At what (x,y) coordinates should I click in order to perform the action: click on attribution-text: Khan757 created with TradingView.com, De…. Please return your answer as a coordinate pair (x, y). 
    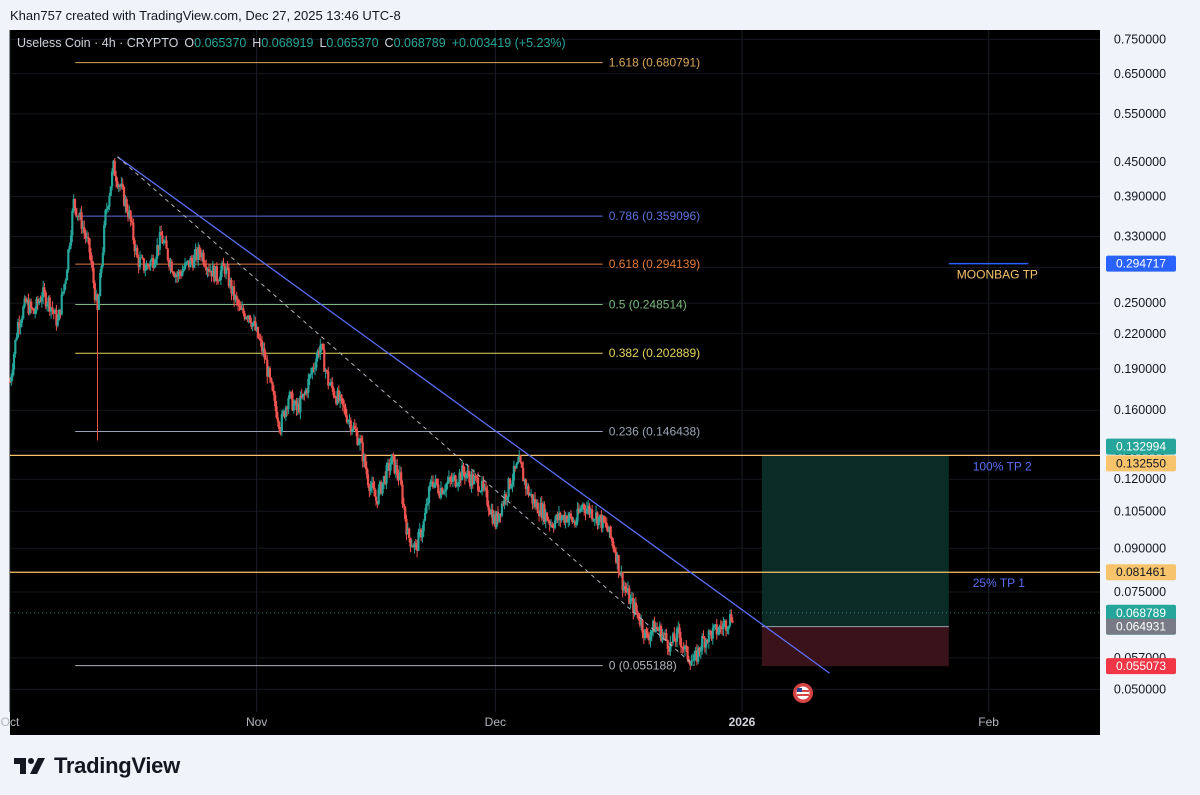
    Looking at the image, I should click on (205, 15).